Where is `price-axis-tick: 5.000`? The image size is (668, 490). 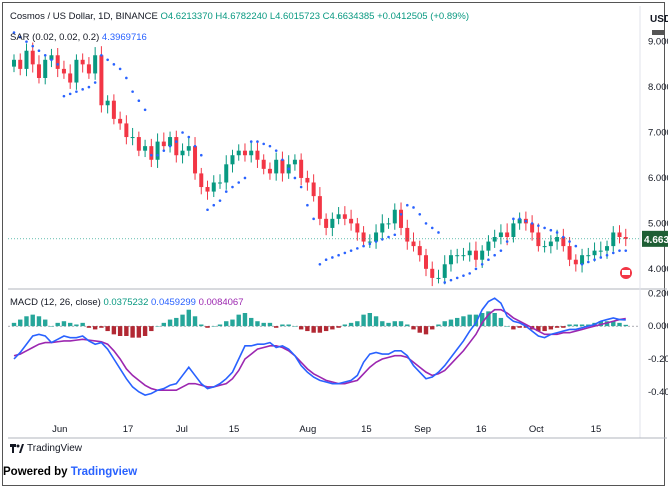
price-axis-tick: 5.000 is located at coordinates (658, 223).